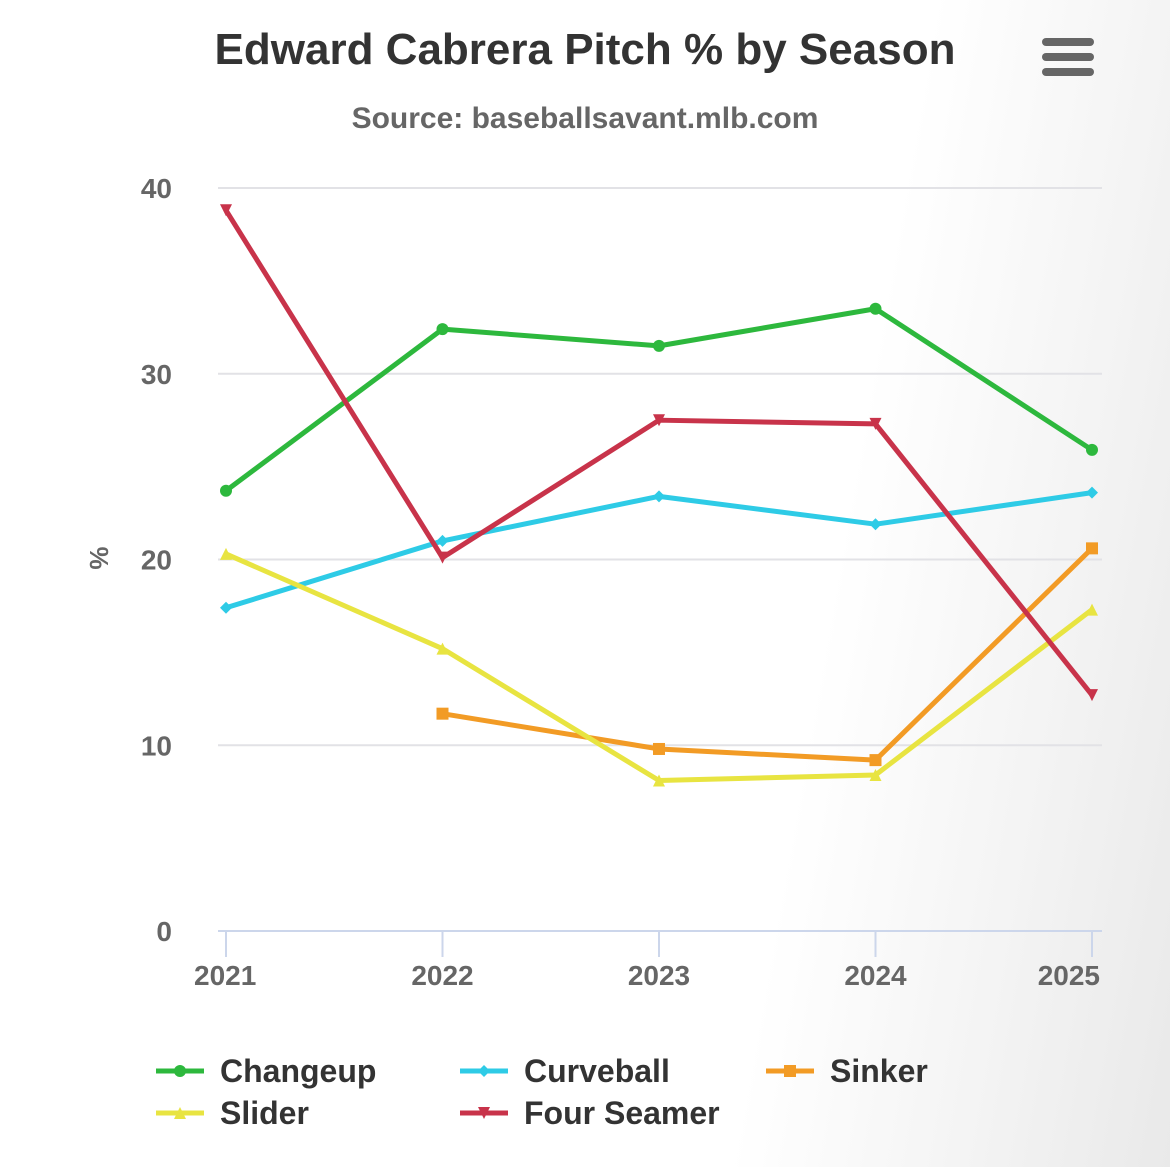  What do you see at coordinates (156, 745) in the screenshot?
I see `y-tick-label: 10` at bounding box center [156, 745].